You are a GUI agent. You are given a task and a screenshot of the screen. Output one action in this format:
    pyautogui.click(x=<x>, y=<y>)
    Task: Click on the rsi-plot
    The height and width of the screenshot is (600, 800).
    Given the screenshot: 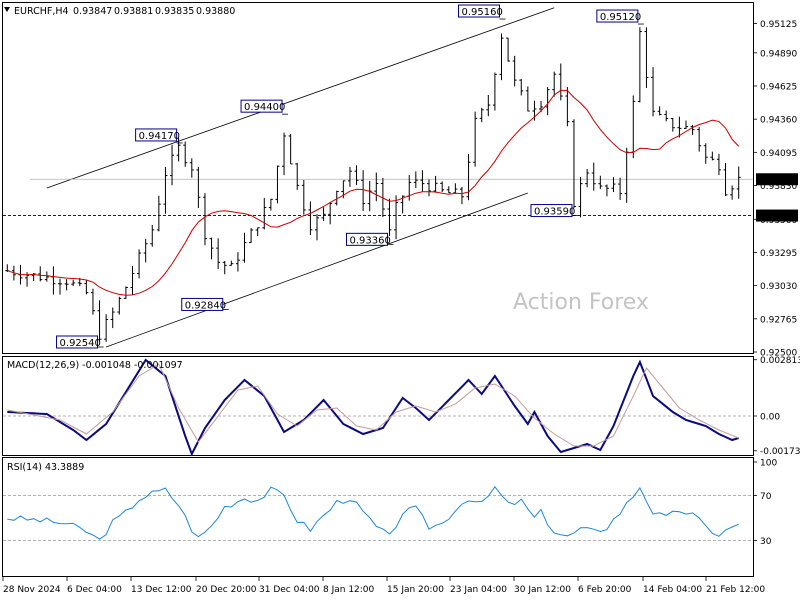 What is the action you would take?
    pyautogui.click(x=378, y=513)
    